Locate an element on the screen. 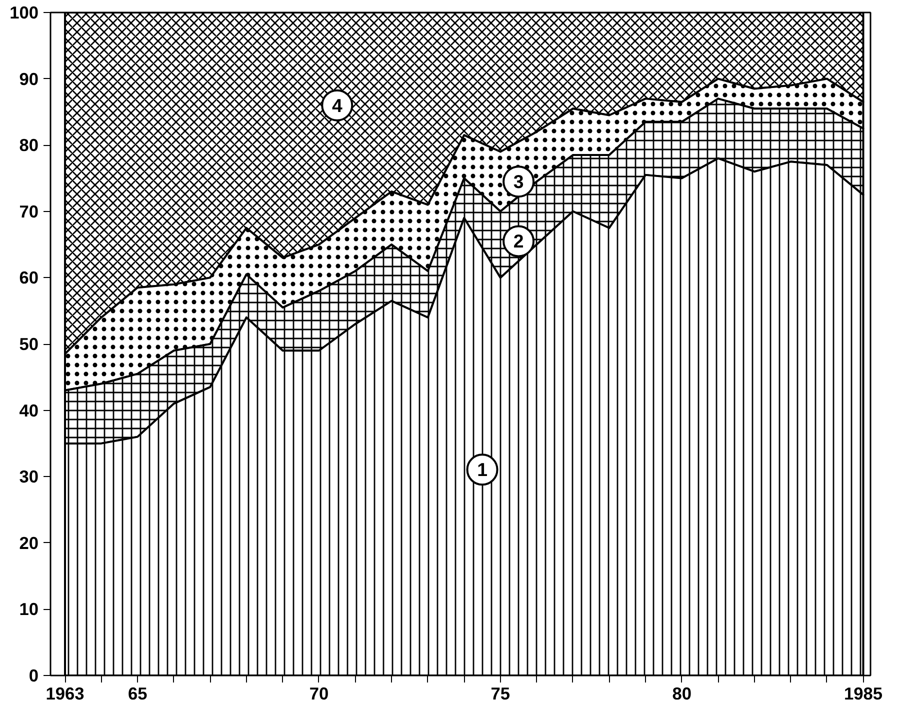 The image size is (897, 721). series-label: 2 is located at coordinates (518, 241).